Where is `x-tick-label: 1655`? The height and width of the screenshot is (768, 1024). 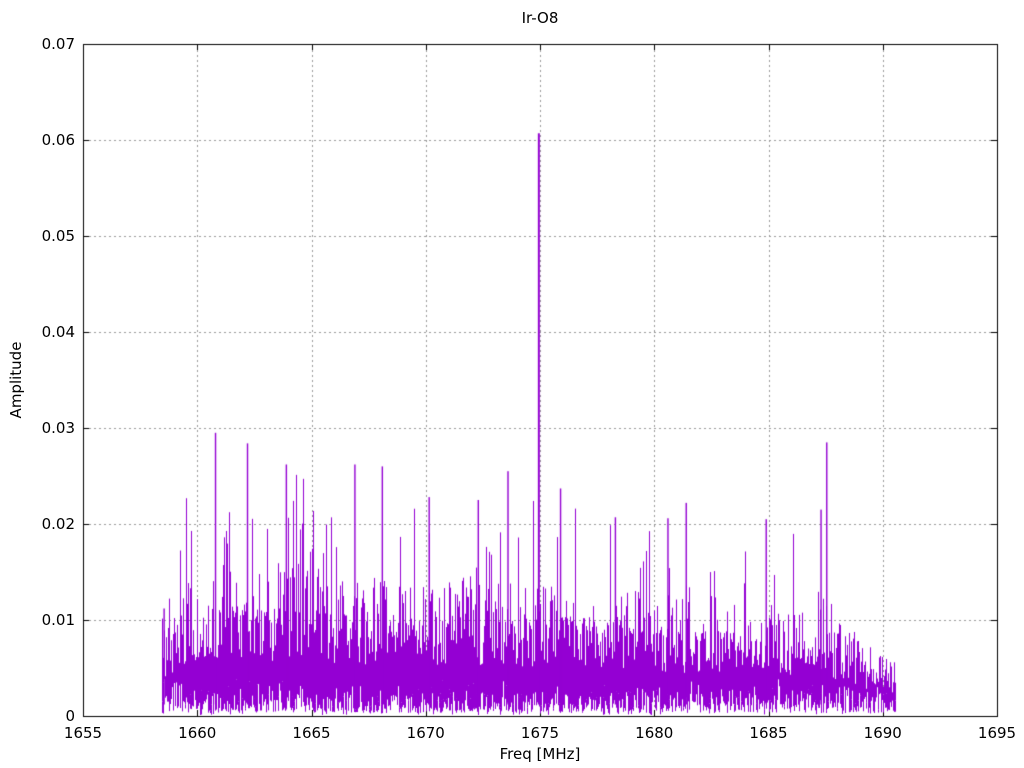 x-tick-label: 1655 is located at coordinates (83, 733).